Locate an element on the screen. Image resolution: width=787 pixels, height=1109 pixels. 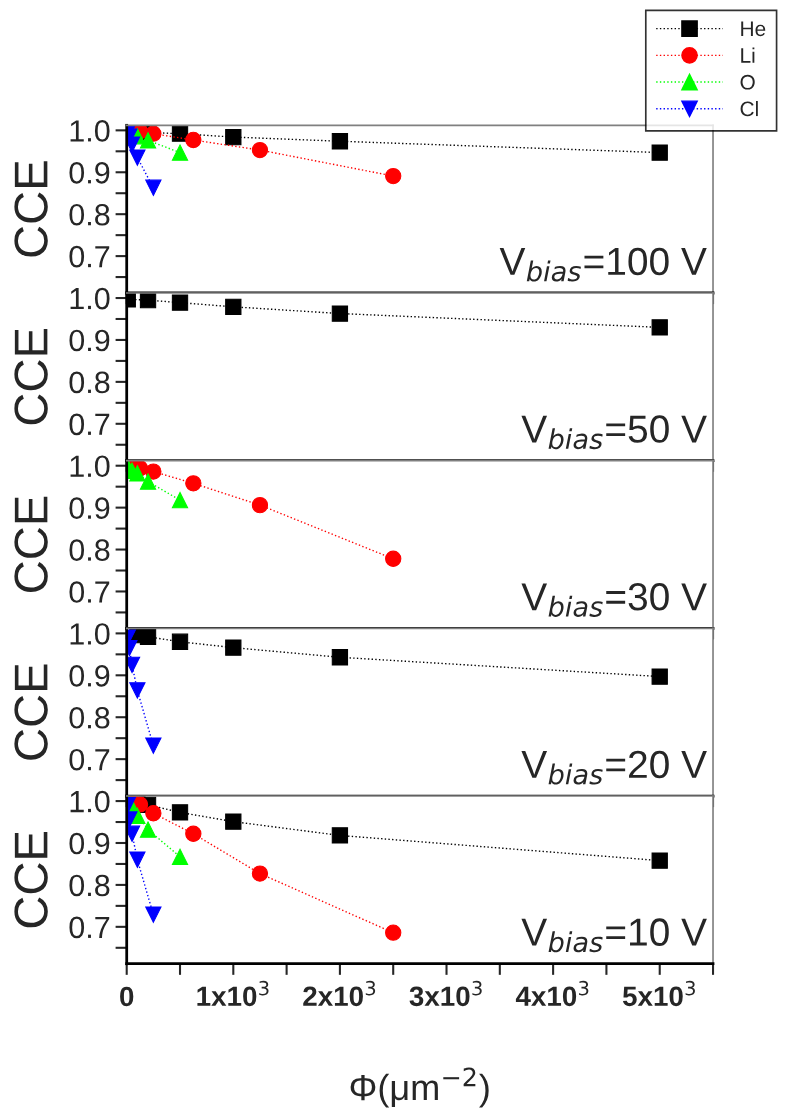
annotation: V$_{bias}$=10 V is located at coordinates (614, 935).